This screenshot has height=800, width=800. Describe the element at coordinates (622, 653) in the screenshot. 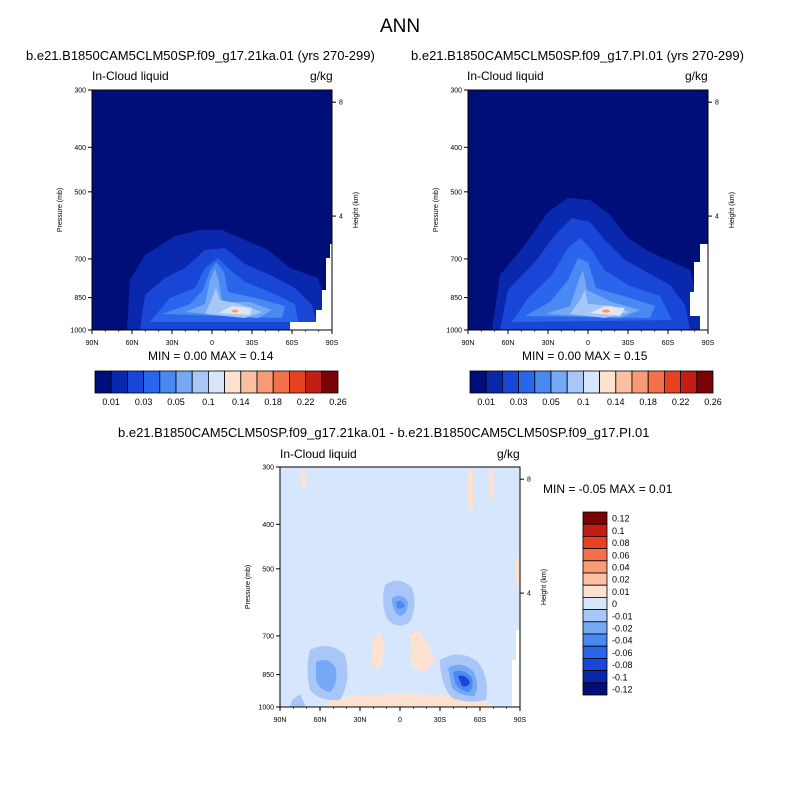

I see `colorbar-label: -0.06` at that location.